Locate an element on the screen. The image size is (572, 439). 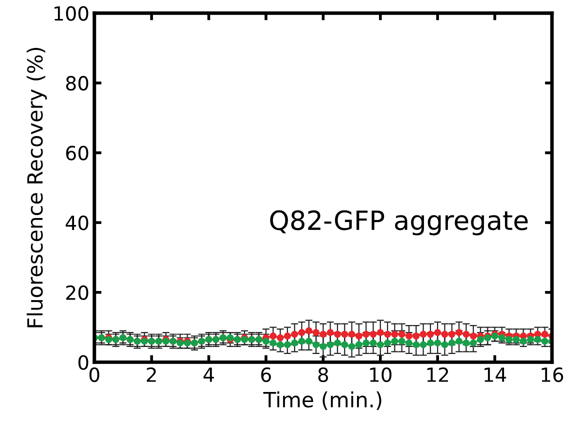
y-tick-label: 60 is located at coordinates (77, 153).